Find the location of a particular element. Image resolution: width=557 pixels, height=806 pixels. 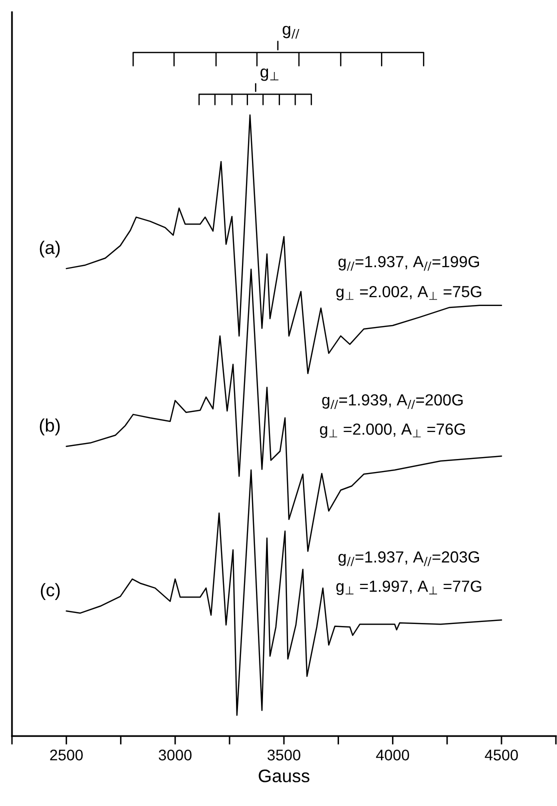

x-tick-label: 4500 is located at coordinates (501, 755).